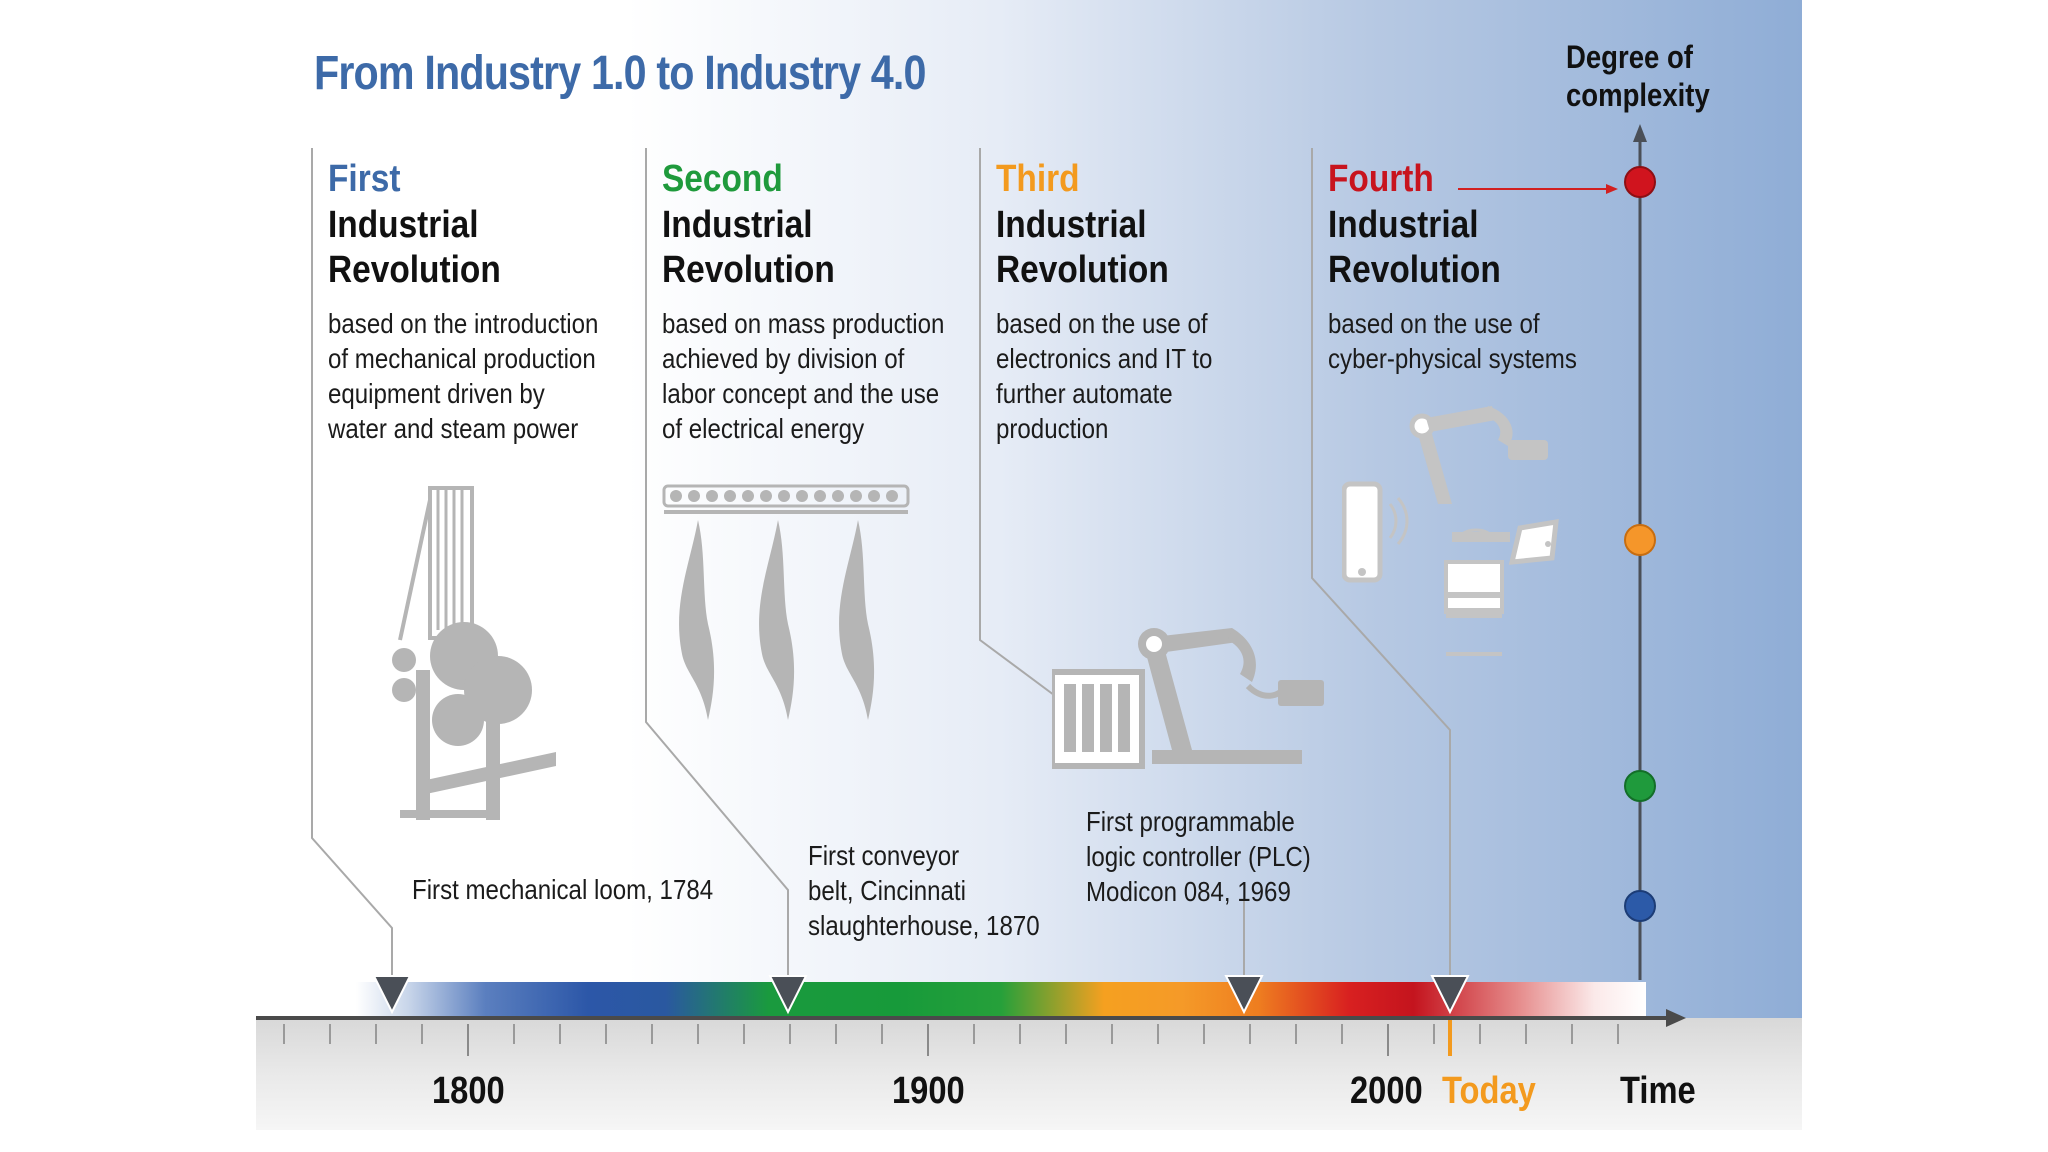 This screenshot has height=1152, width=2048. Describe the element at coordinates (1640, 133) in the screenshot. I see `complexity-axis-arrowhead` at that location.